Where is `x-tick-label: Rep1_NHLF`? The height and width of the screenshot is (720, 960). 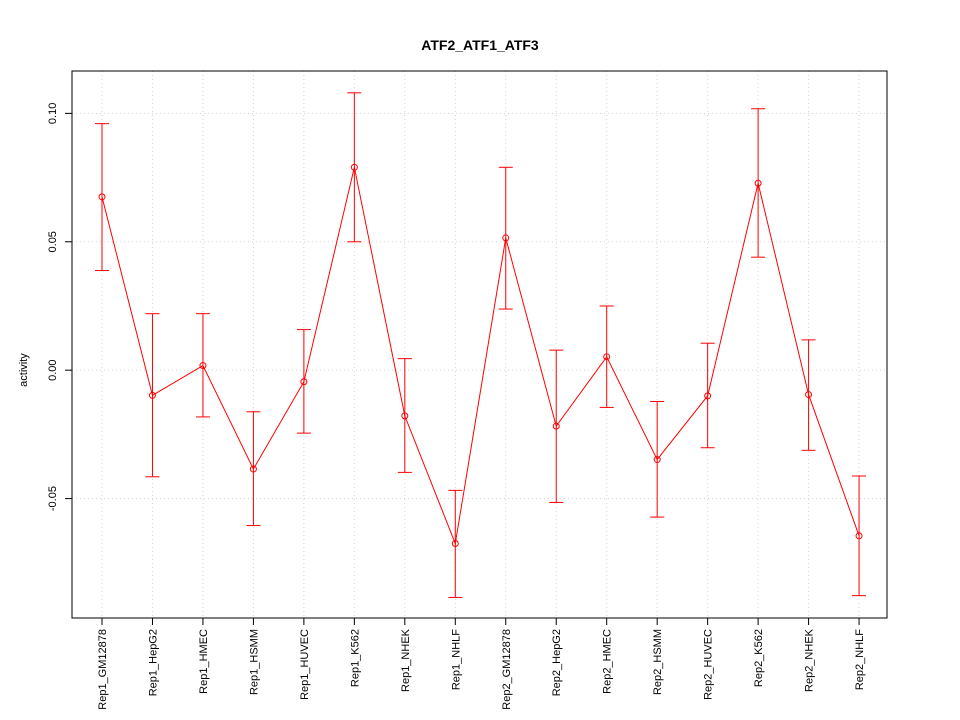 x-tick-label: Rep1_NHLF is located at coordinates (456, 659).